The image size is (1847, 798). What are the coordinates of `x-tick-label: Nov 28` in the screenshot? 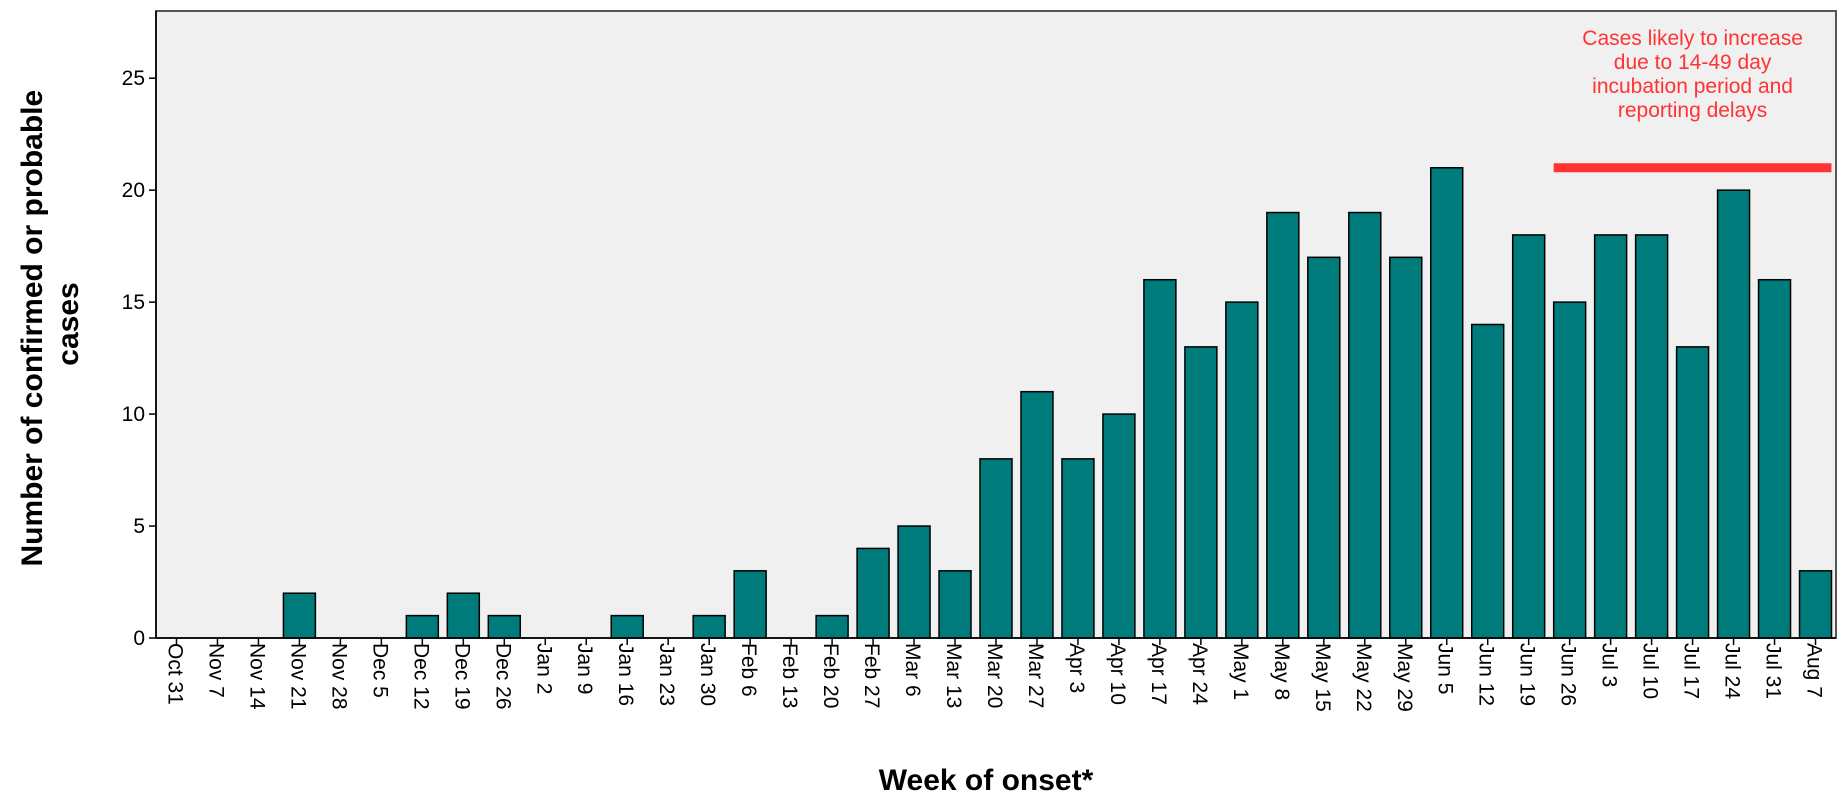 It's located at (338, 676).